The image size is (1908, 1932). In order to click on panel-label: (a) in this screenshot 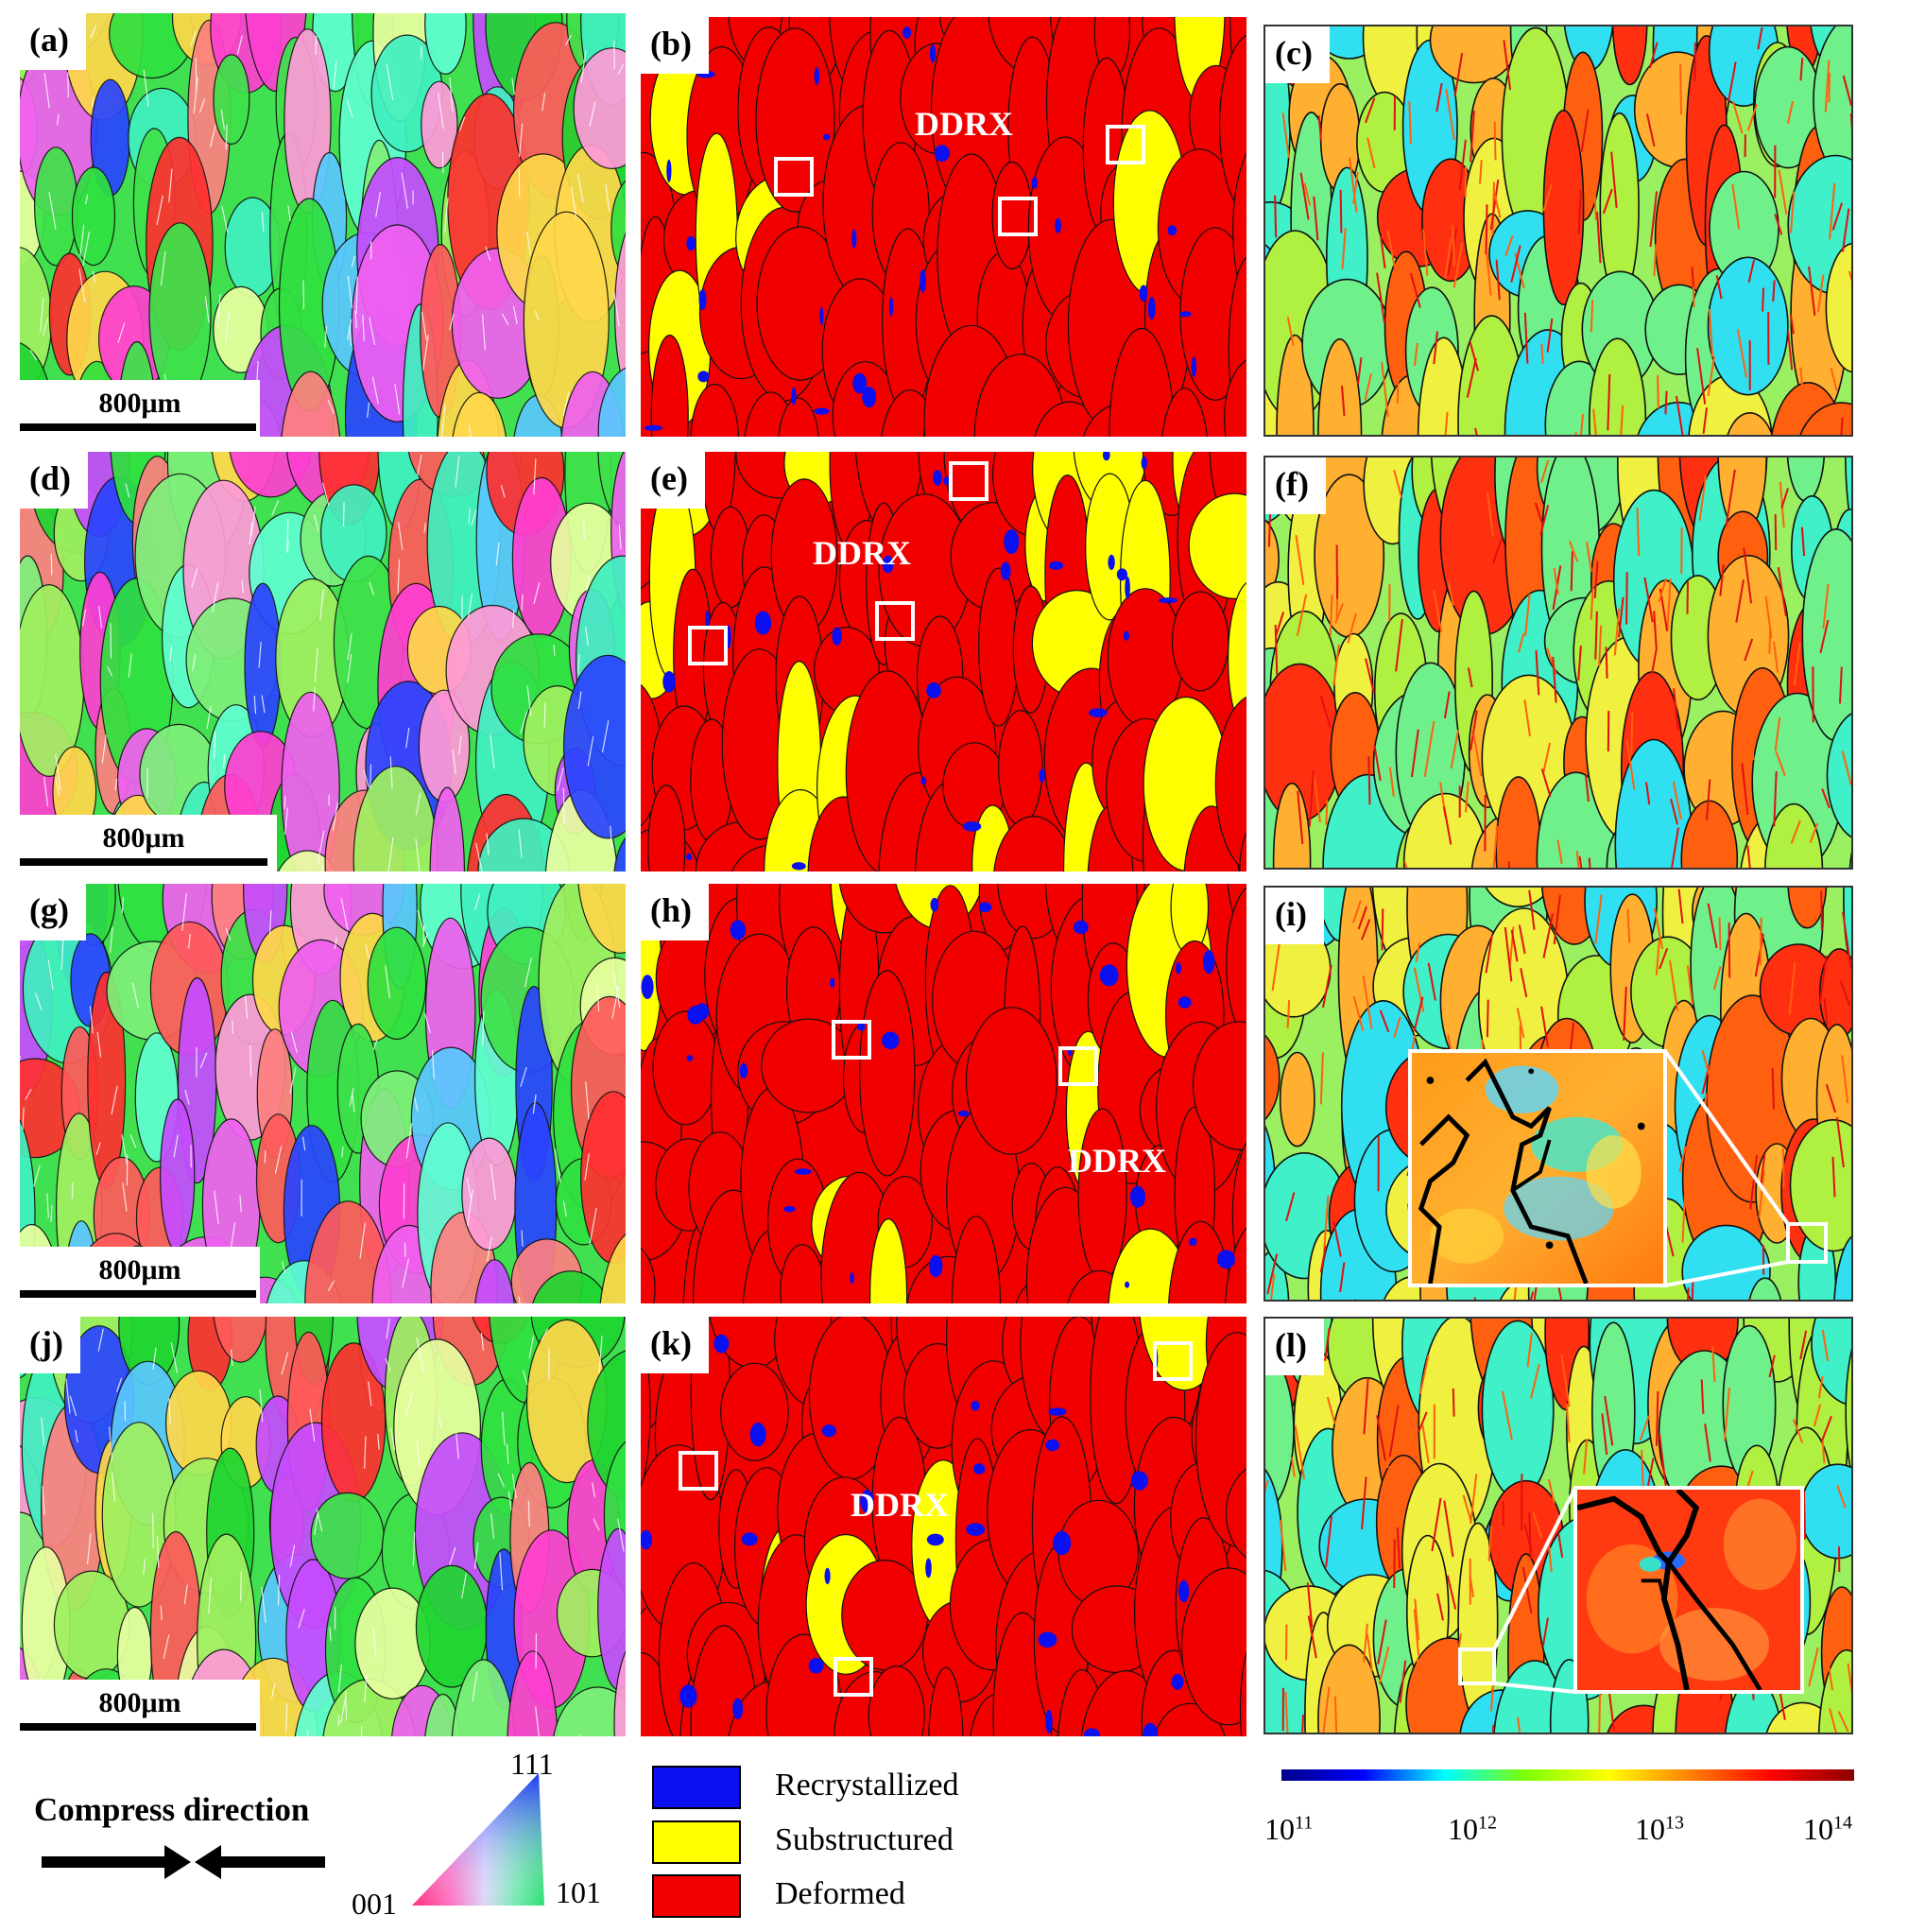, I will do `click(53, 41)`.